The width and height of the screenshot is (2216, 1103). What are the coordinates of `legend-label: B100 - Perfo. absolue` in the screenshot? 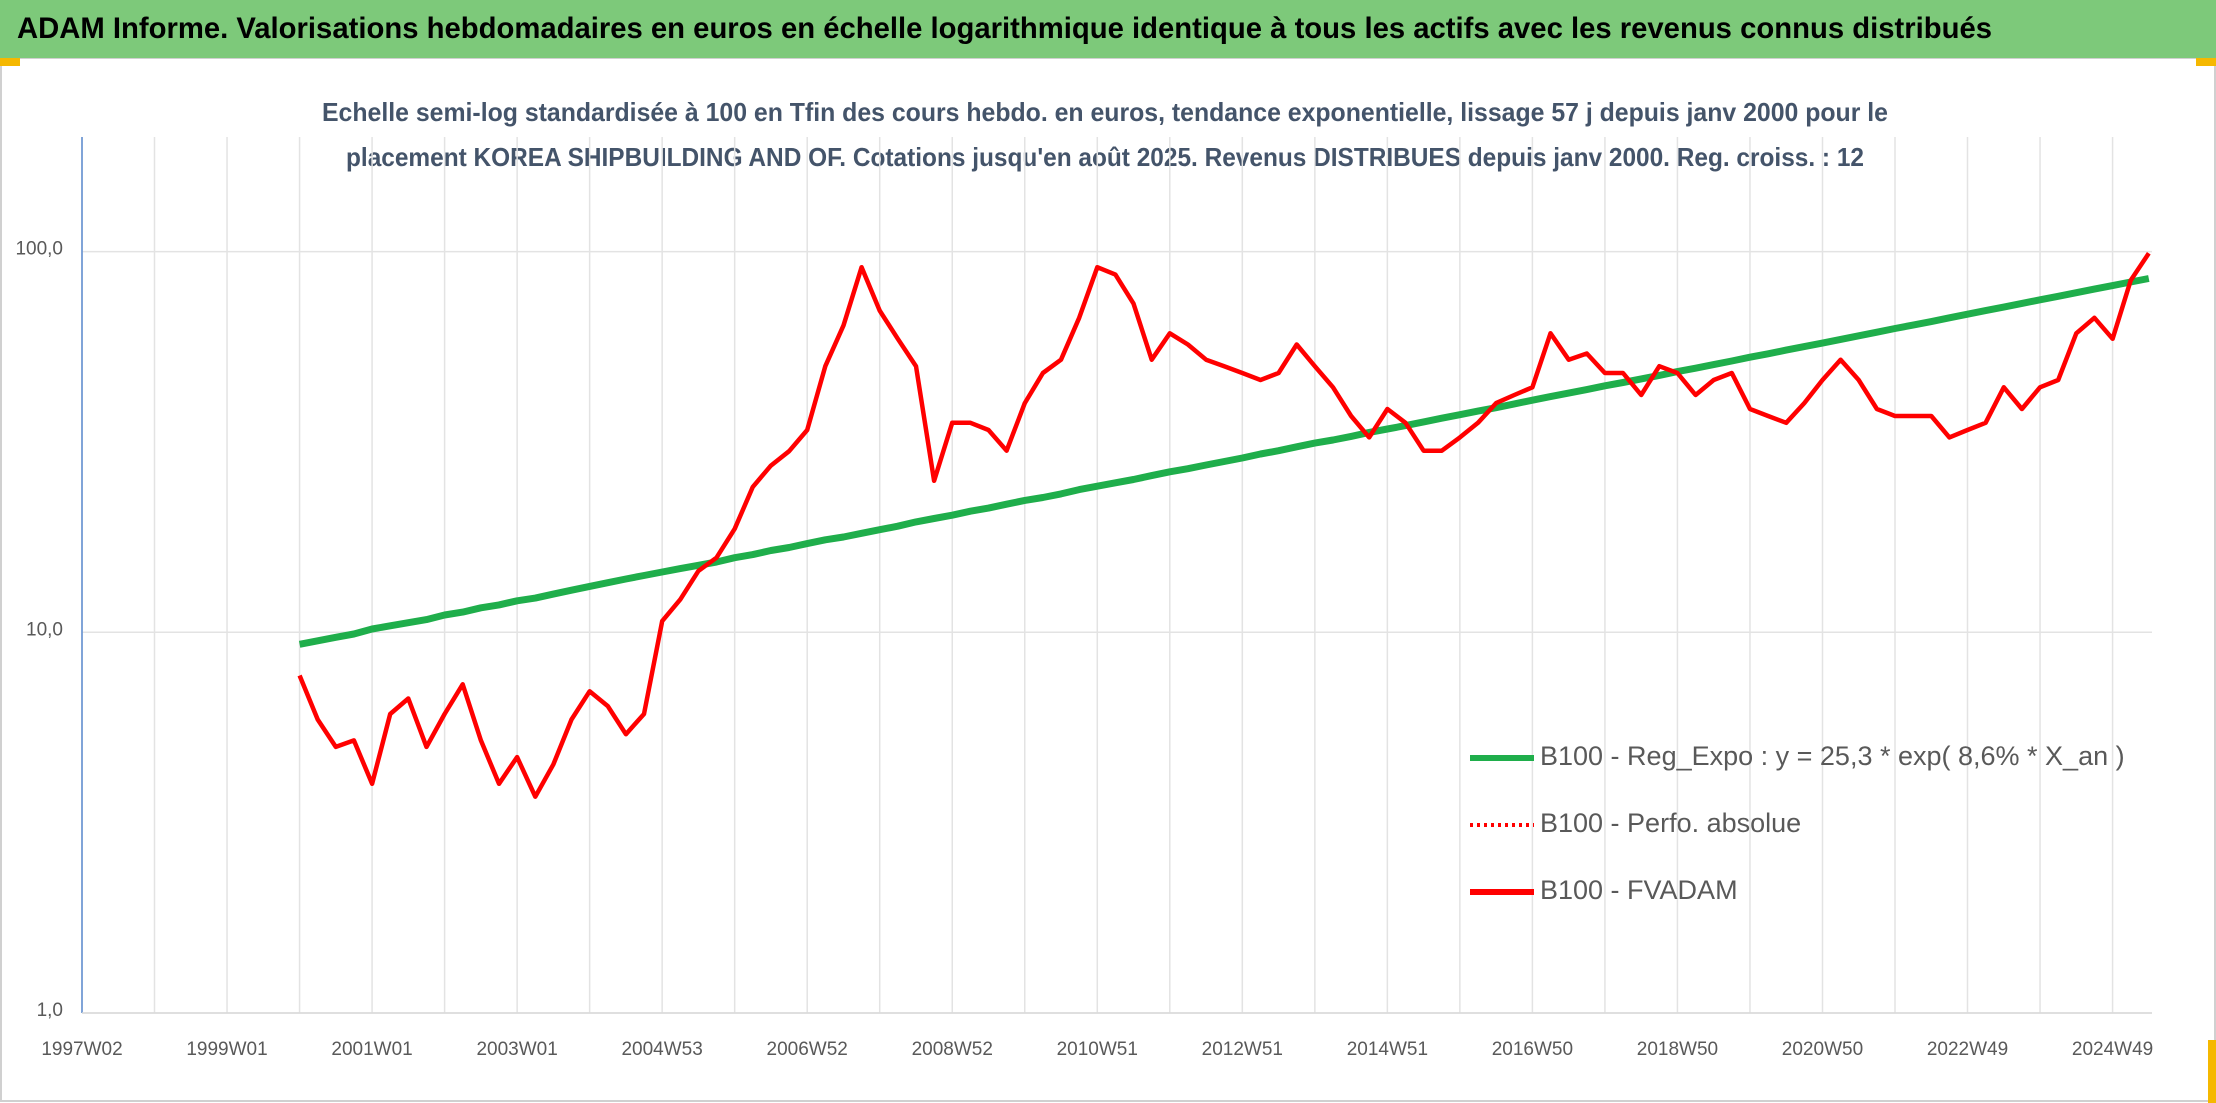 It's located at (1670, 823).